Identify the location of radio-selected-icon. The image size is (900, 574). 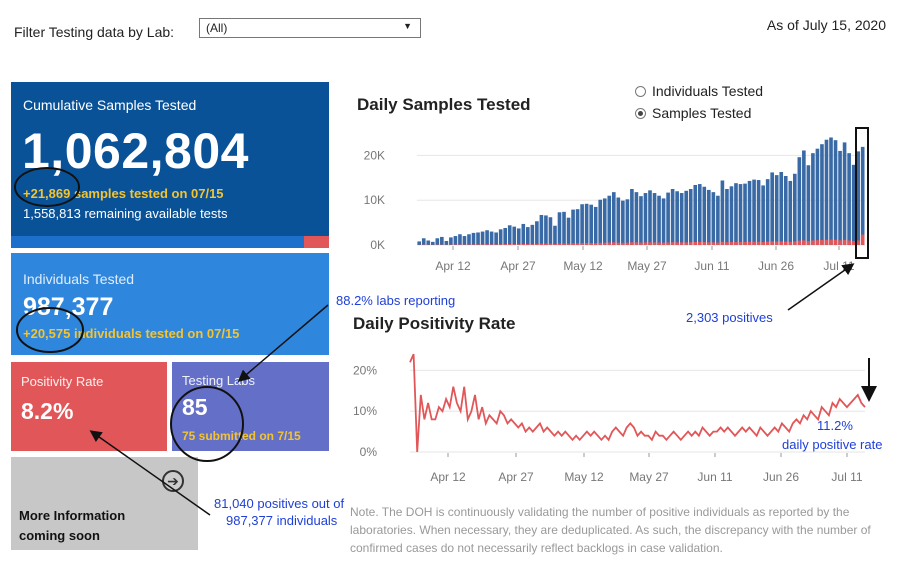
(640, 113).